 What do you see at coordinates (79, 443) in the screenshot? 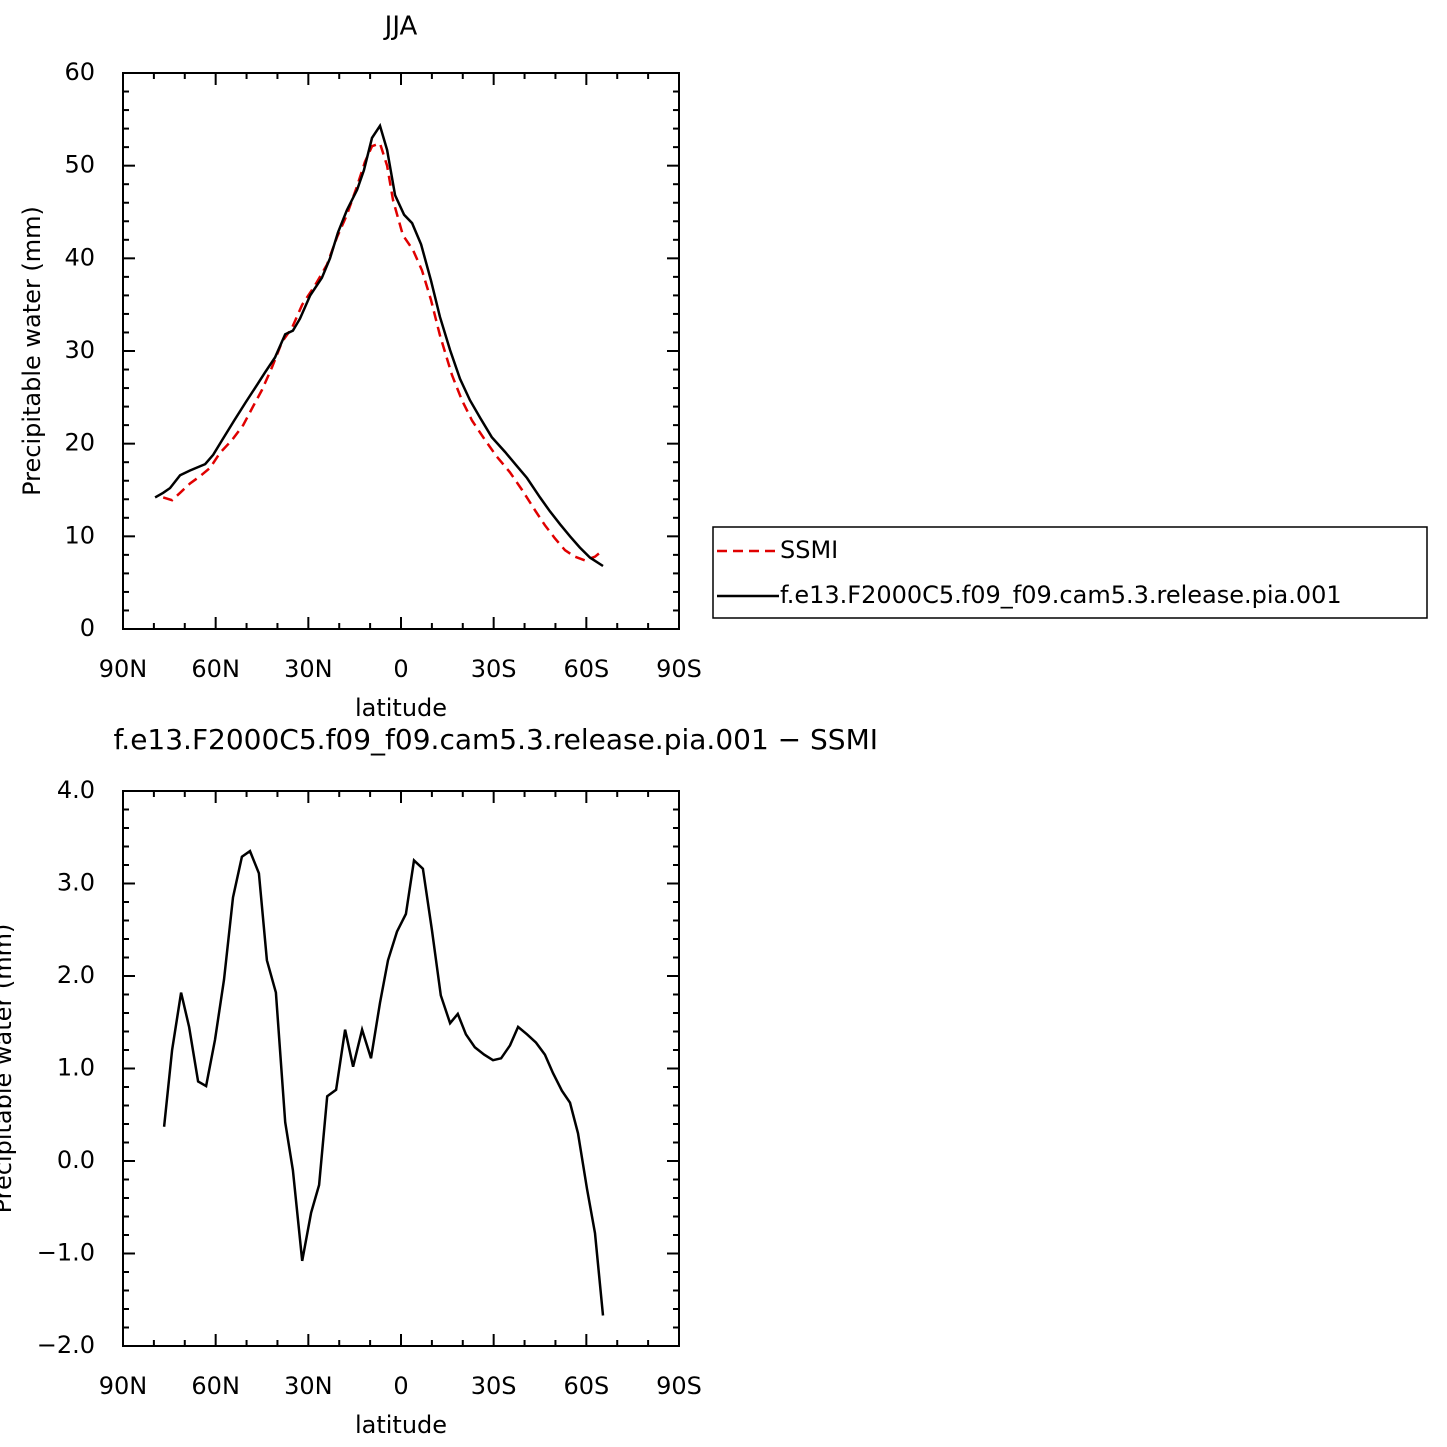
I see `y-tick-label: 20` at bounding box center [79, 443].